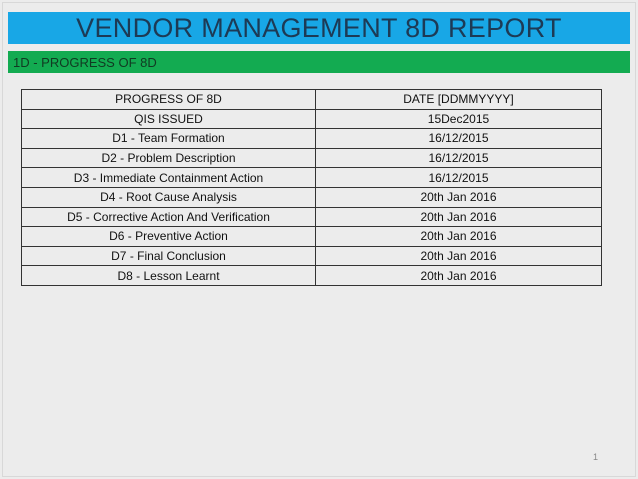 The height and width of the screenshot is (479, 638). Describe the element at coordinates (168, 256) in the screenshot. I see `progress-step-cell: D7 - Final Conclusion` at that location.